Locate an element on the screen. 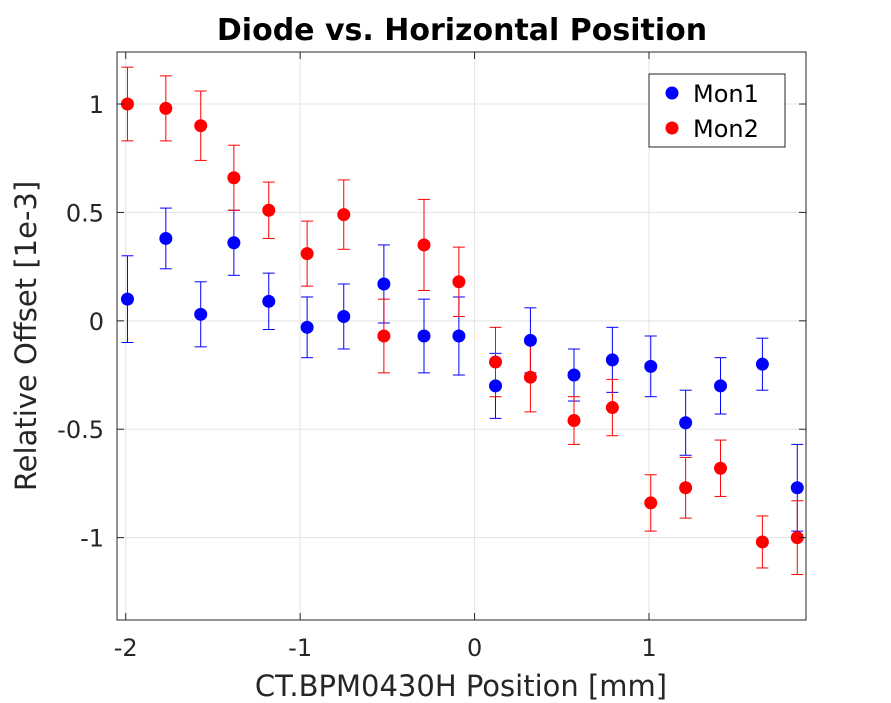  y-axis-label: Relative Offset [1e-3] is located at coordinates (26, 336).